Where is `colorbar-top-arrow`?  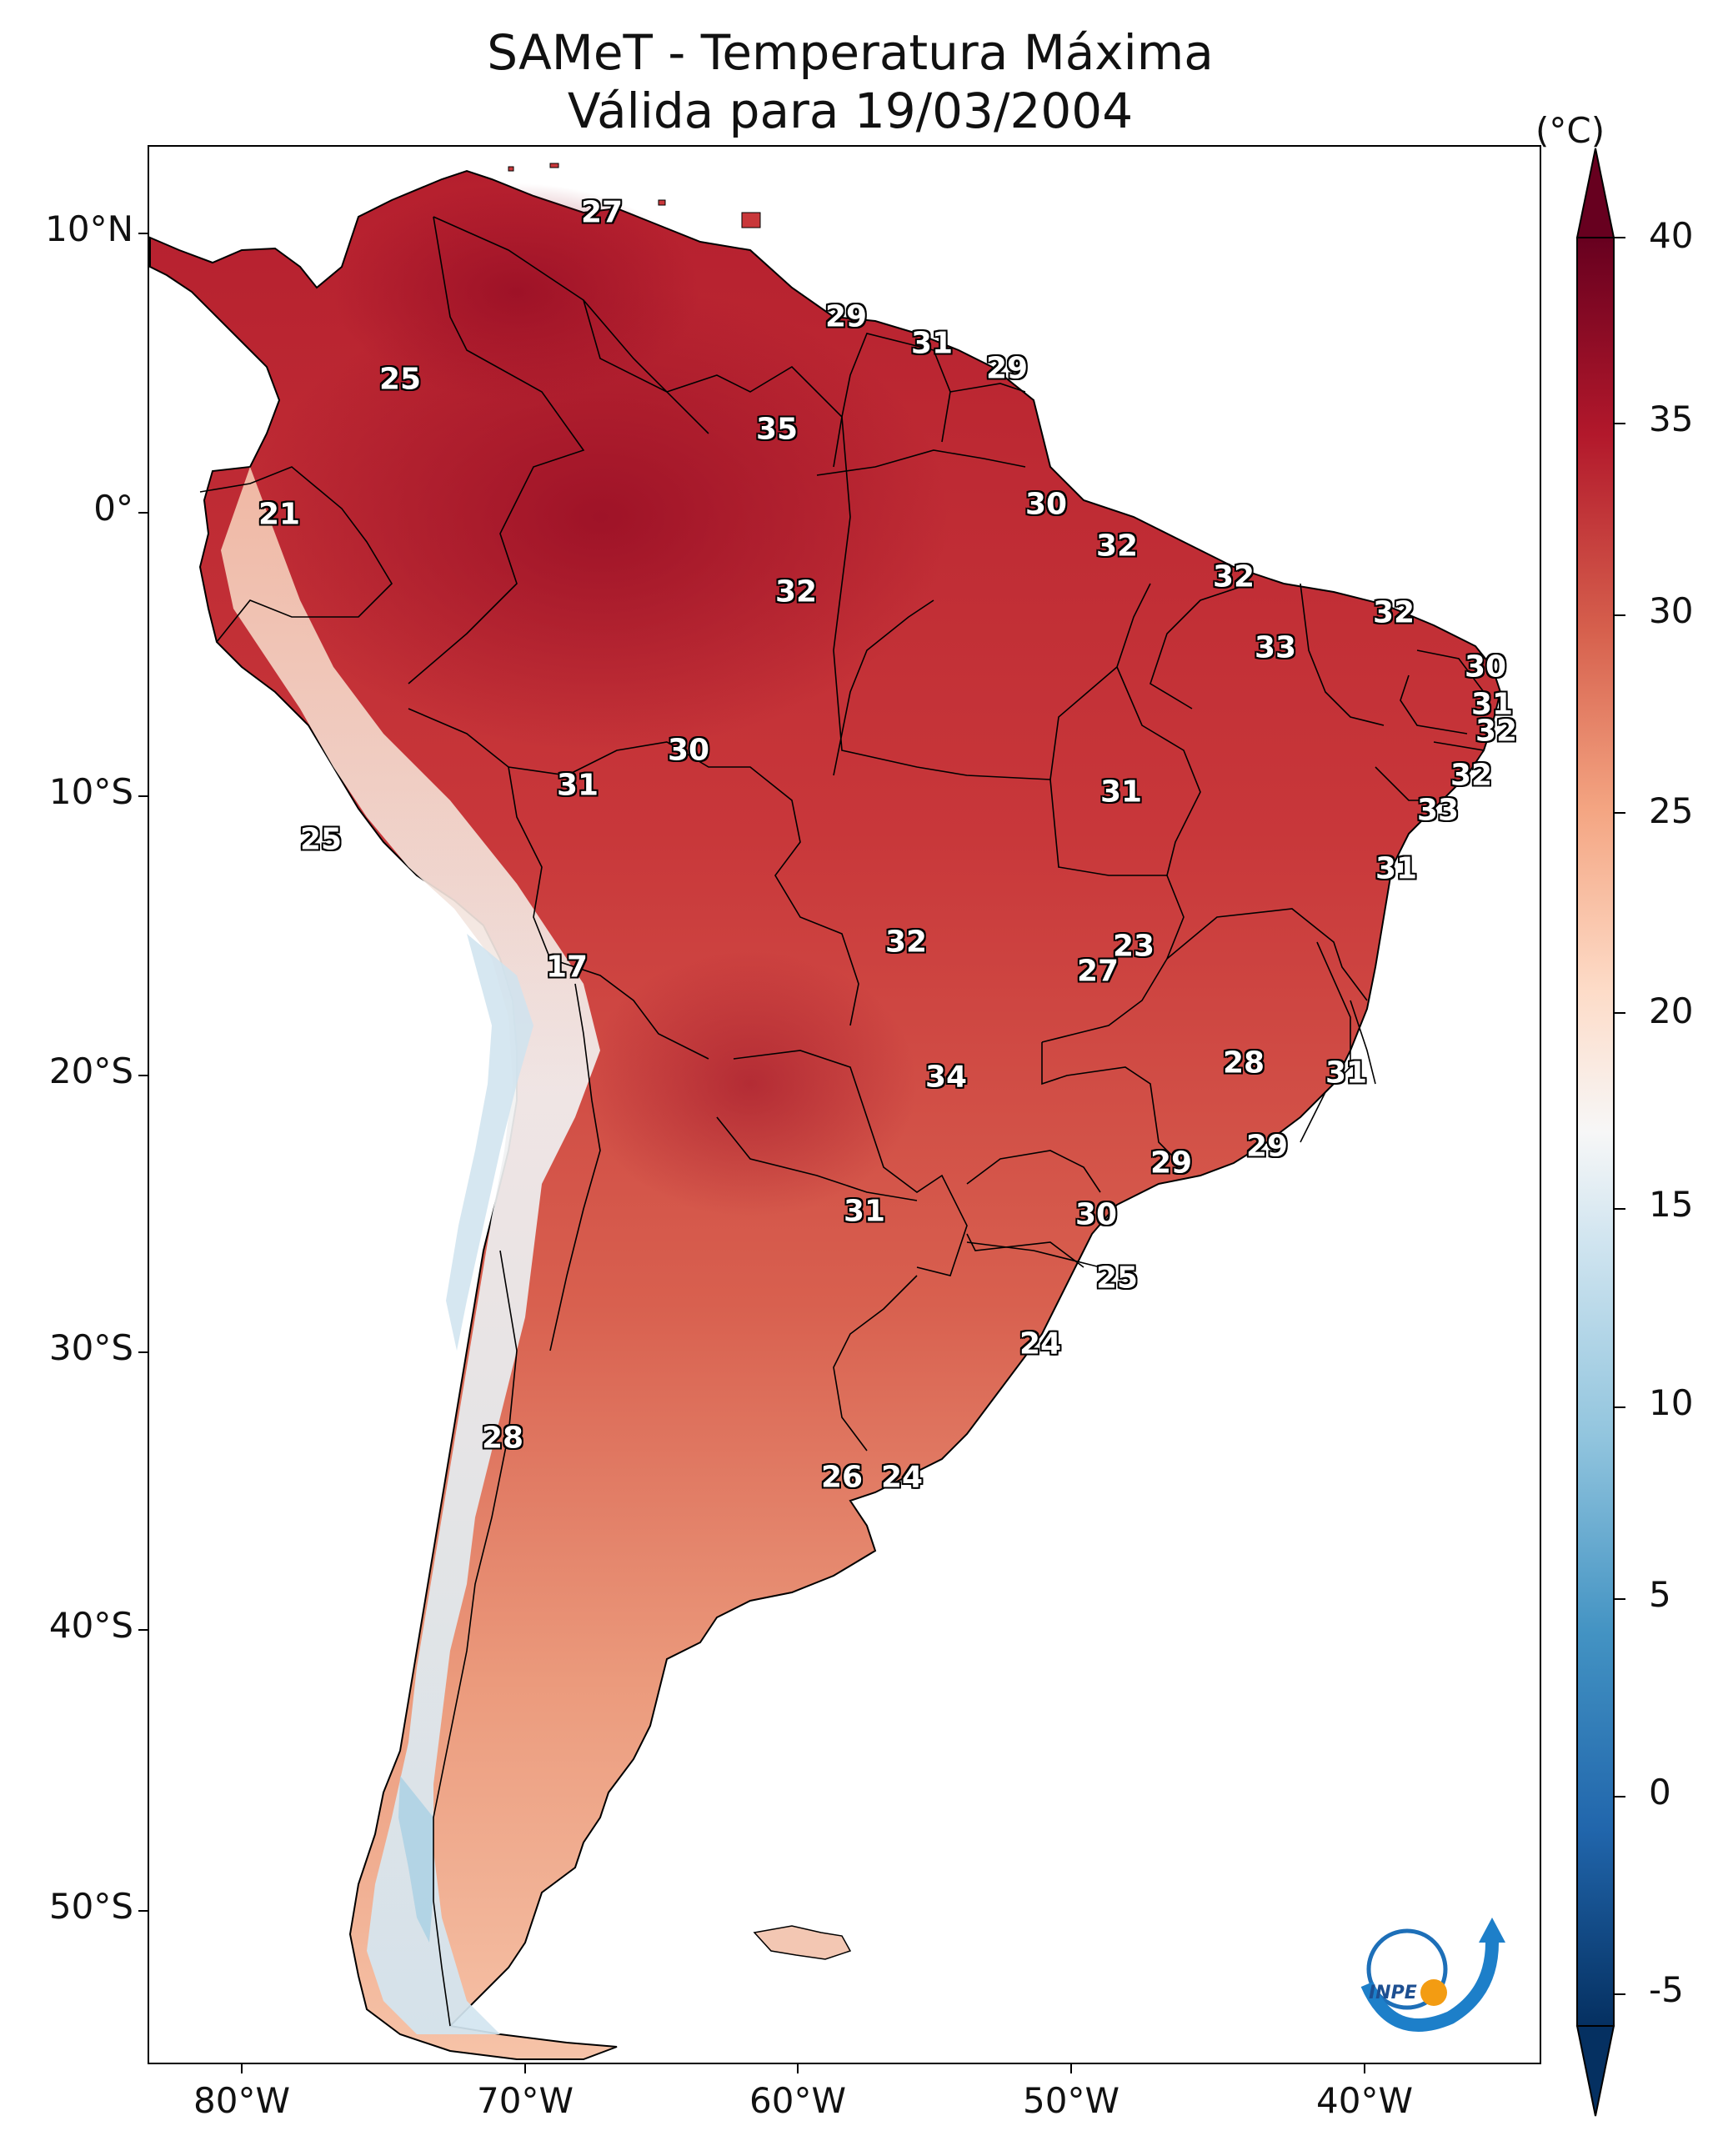
colorbar-top-arrow is located at coordinates (1595, 193).